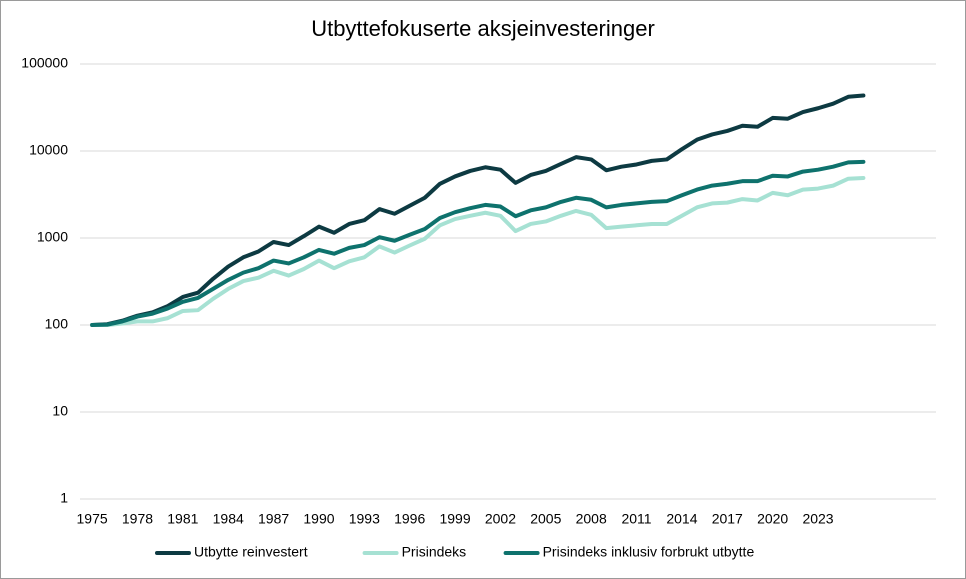 This screenshot has height=579, width=966. Describe the element at coordinates (52, 237) in the screenshot. I see `y-tick-label: 1000` at that location.